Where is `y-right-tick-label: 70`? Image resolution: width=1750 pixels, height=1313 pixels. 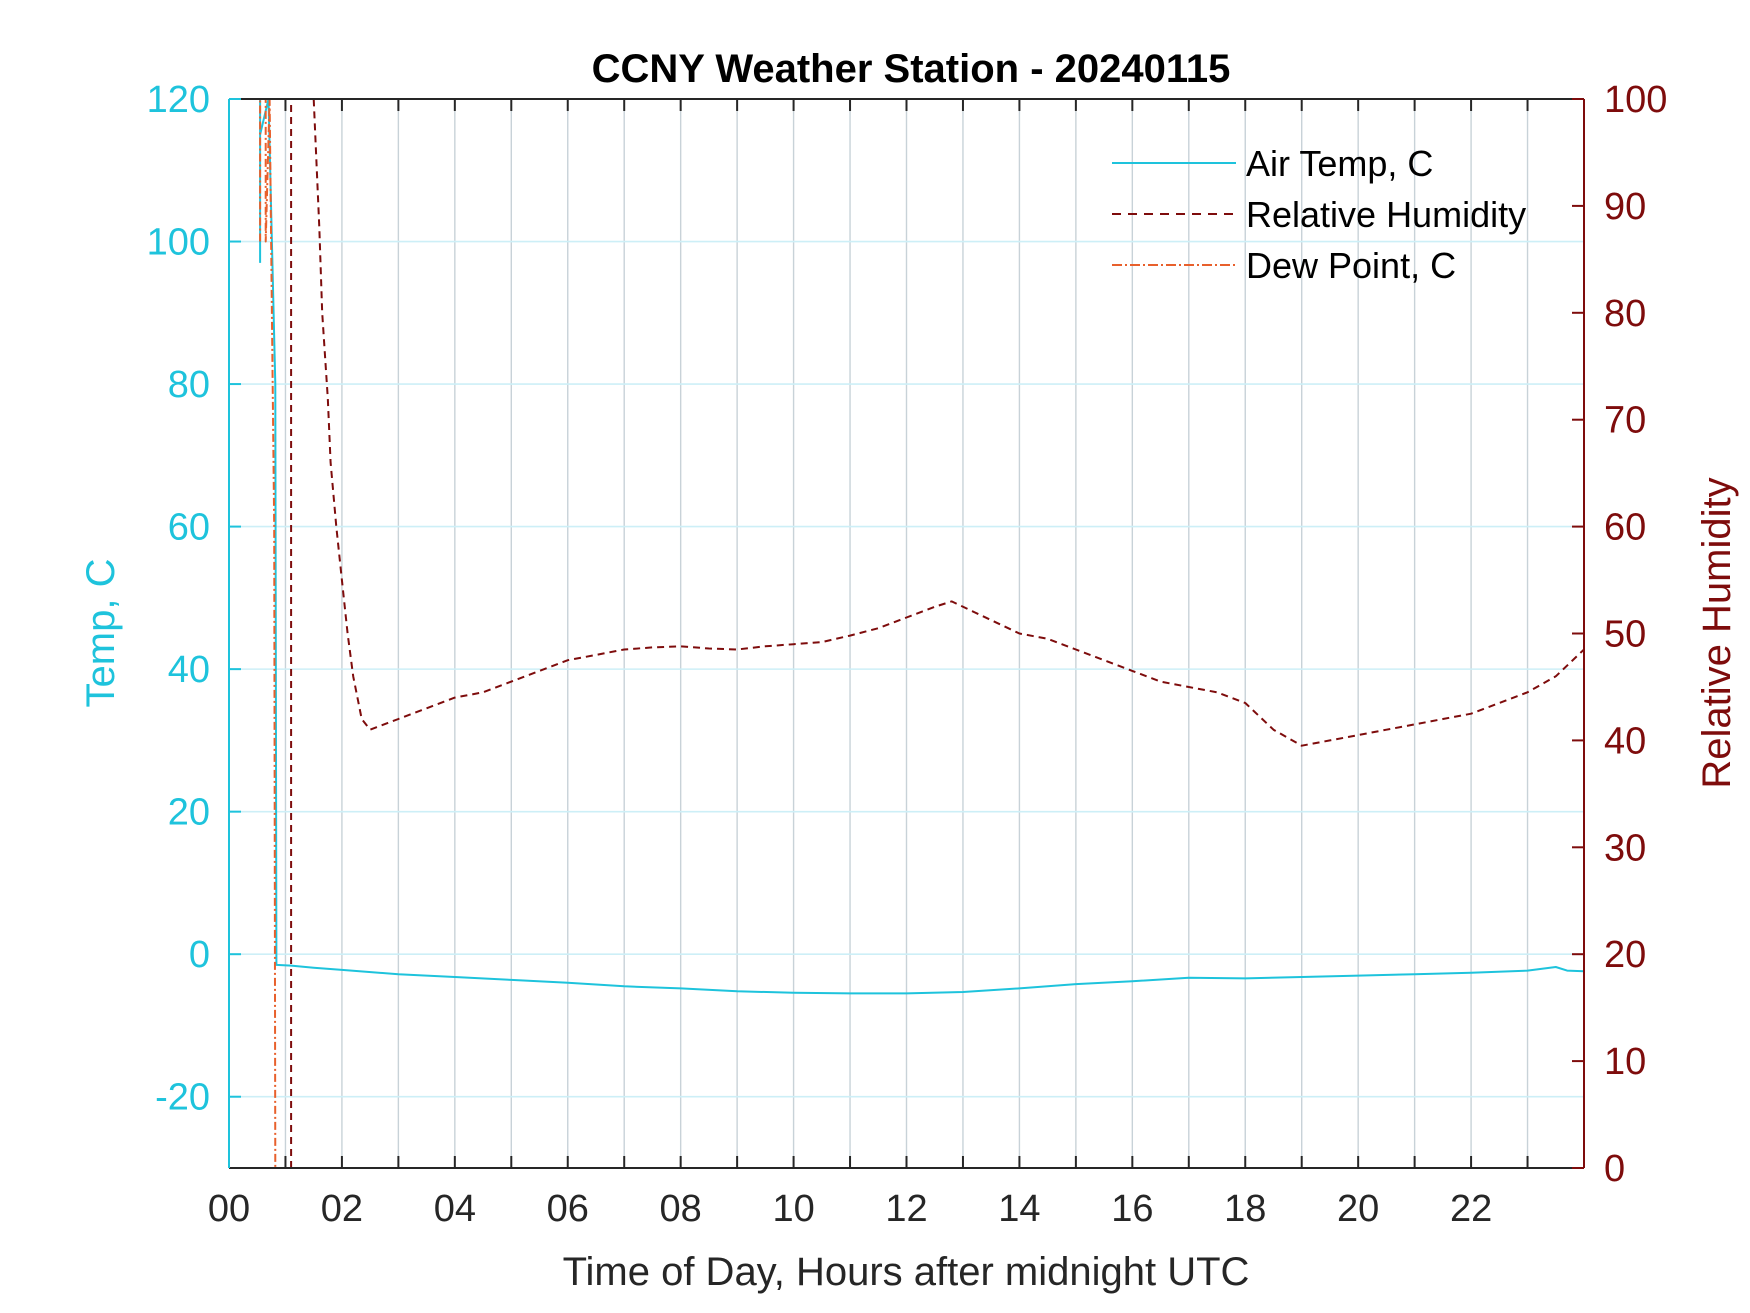
y-right-tick-label: 70 is located at coordinates (1625, 421).